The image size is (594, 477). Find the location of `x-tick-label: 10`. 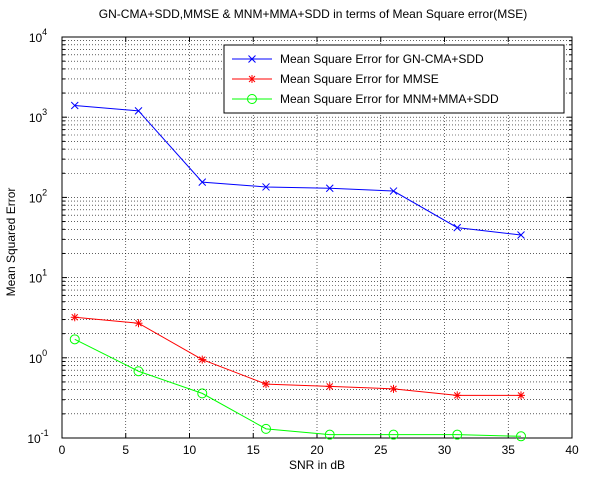

x-tick-label: 10 is located at coordinates (190, 450).